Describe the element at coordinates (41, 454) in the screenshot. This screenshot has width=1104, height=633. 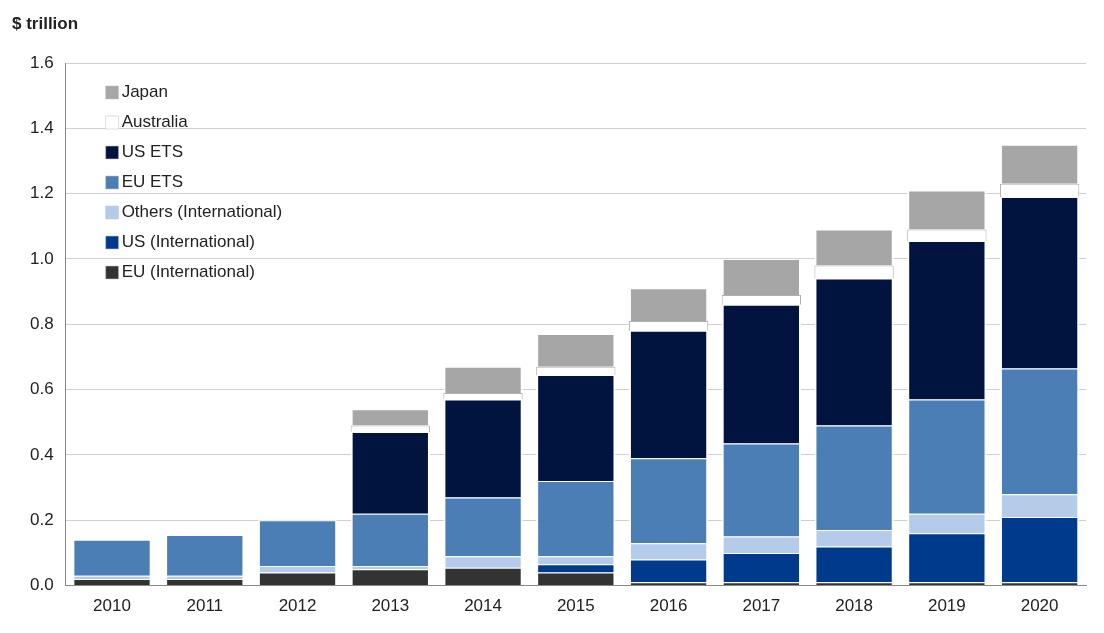
I see `y-tick-label: 0.4` at that location.